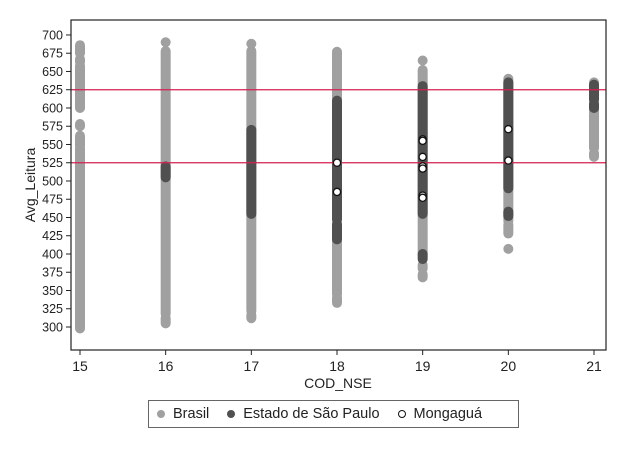 The height and width of the screenshot is (451, 620). I want to click on legend-label: Estado de São Paulo, so click(311, 414).